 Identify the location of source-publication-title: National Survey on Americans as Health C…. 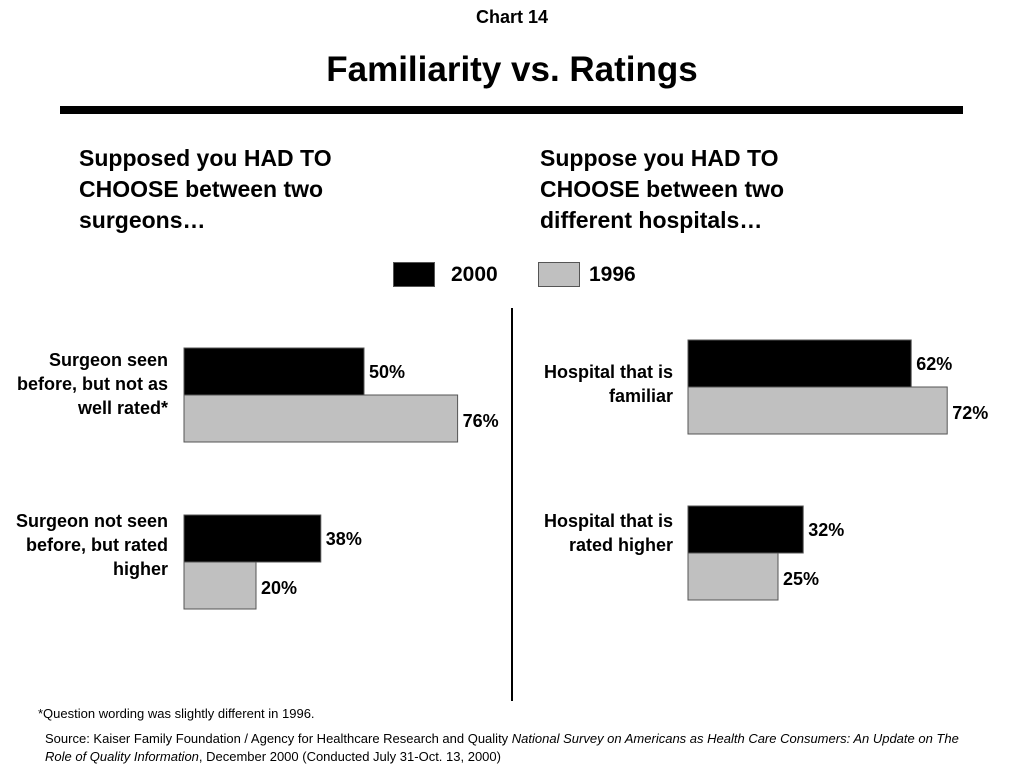
(502, 747).